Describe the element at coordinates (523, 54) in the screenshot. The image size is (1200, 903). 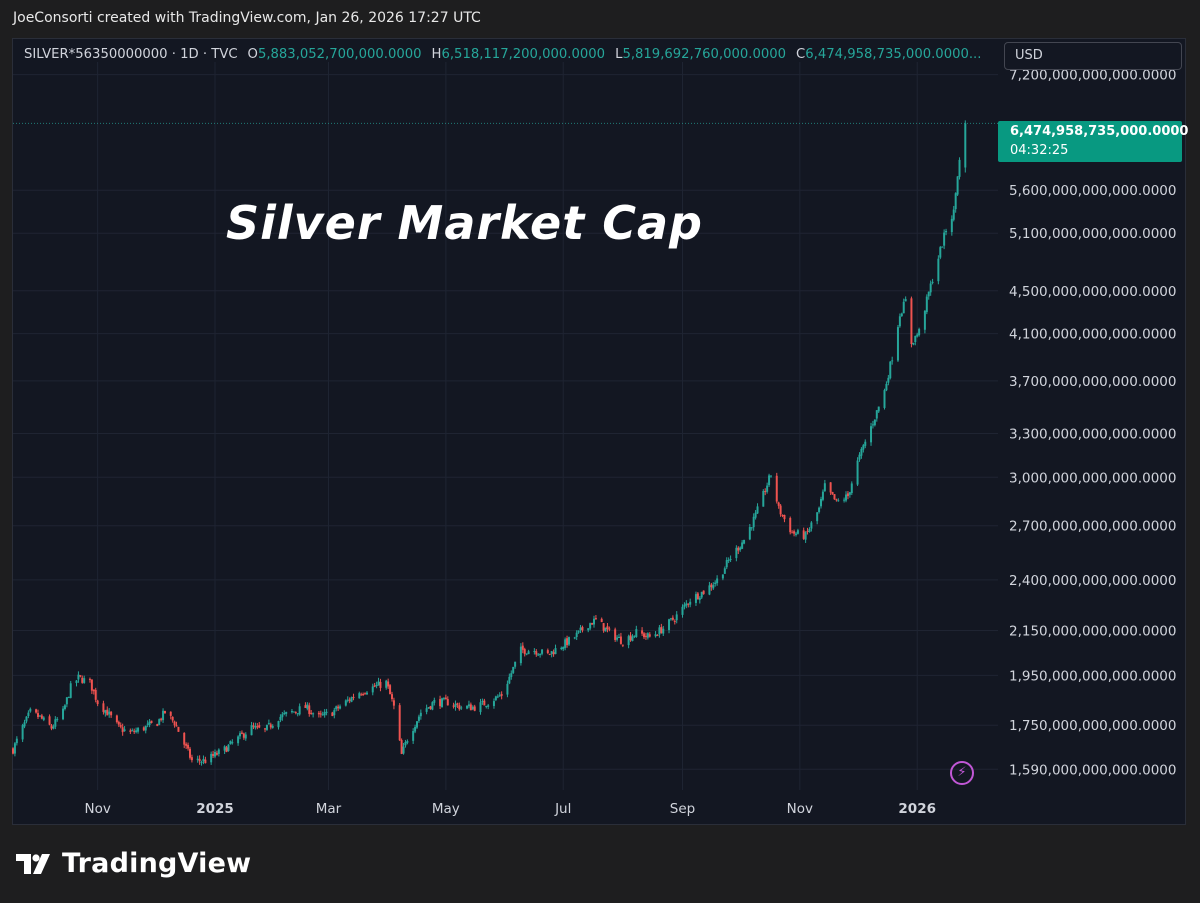
I see `high-value: 6,518,117,200,000.0000` at that location.